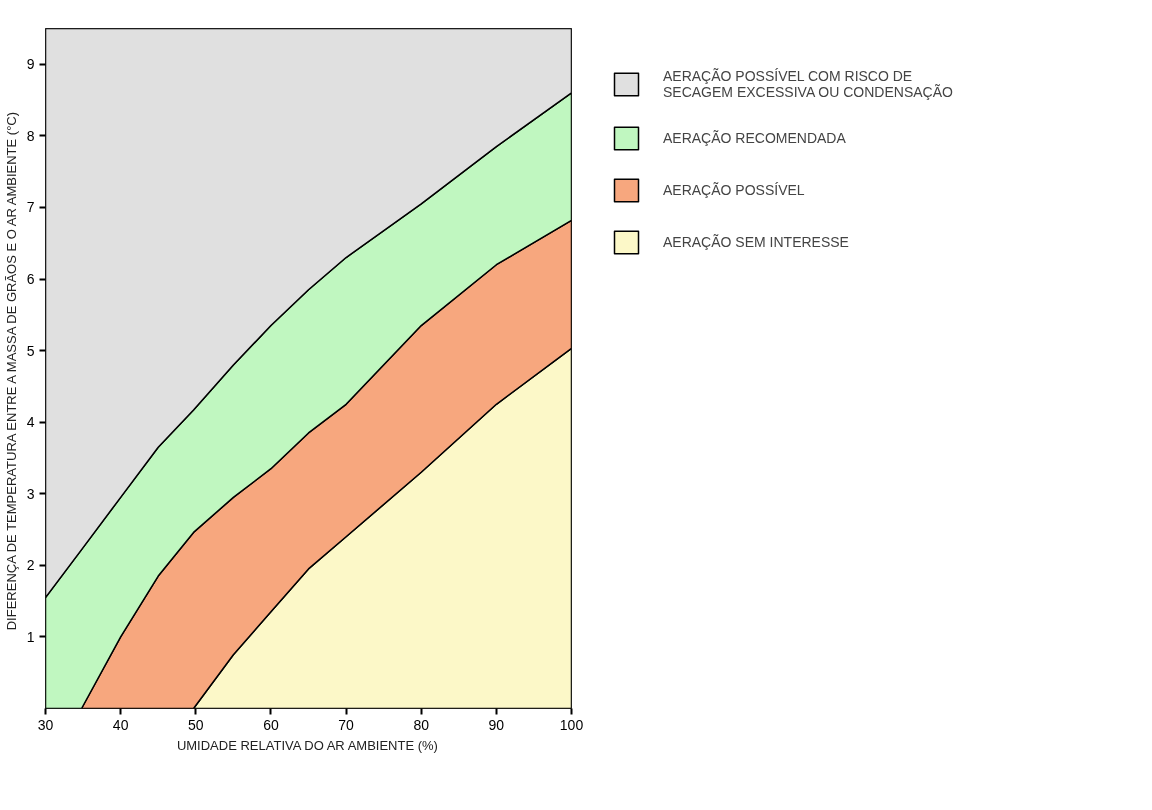 The height and width of the screenshot is (810, 1152). What do you see at coordinates (734, 190) in the screenshot?
I see `legend-label: AERAÇÃO POSSÍVEL` at bounding box center [734, 190].